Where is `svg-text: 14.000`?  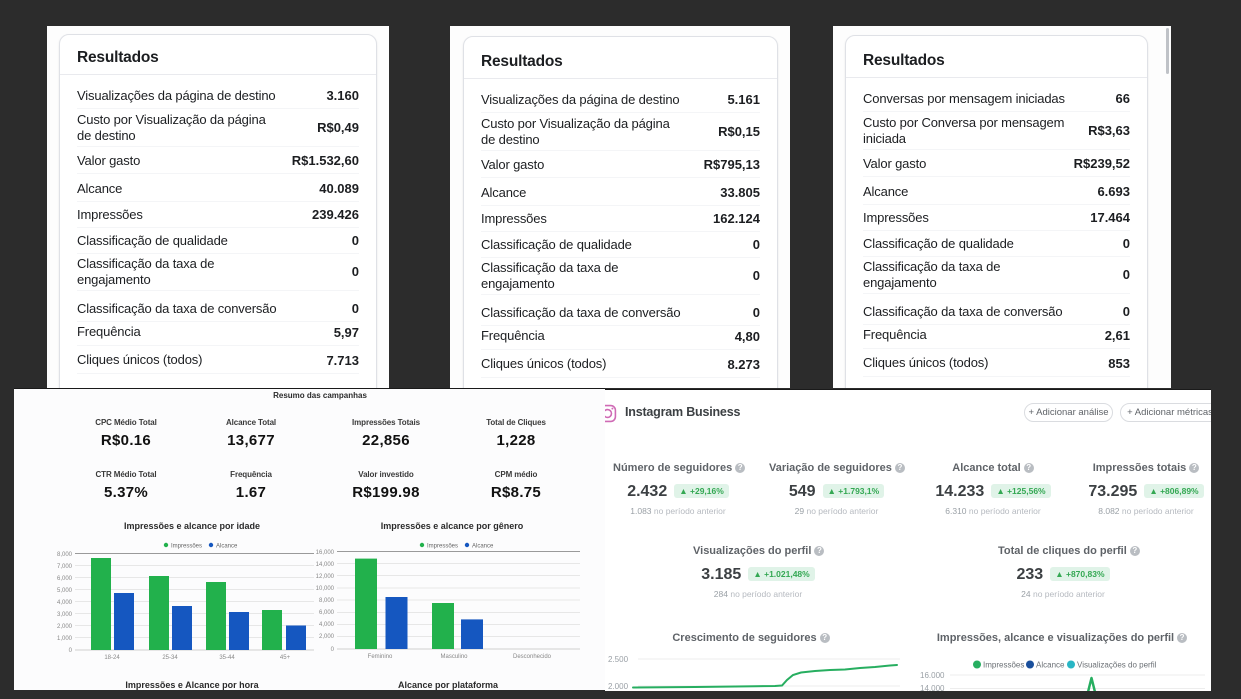 svg-text: 14.000 is located at coordinates (932, 687).